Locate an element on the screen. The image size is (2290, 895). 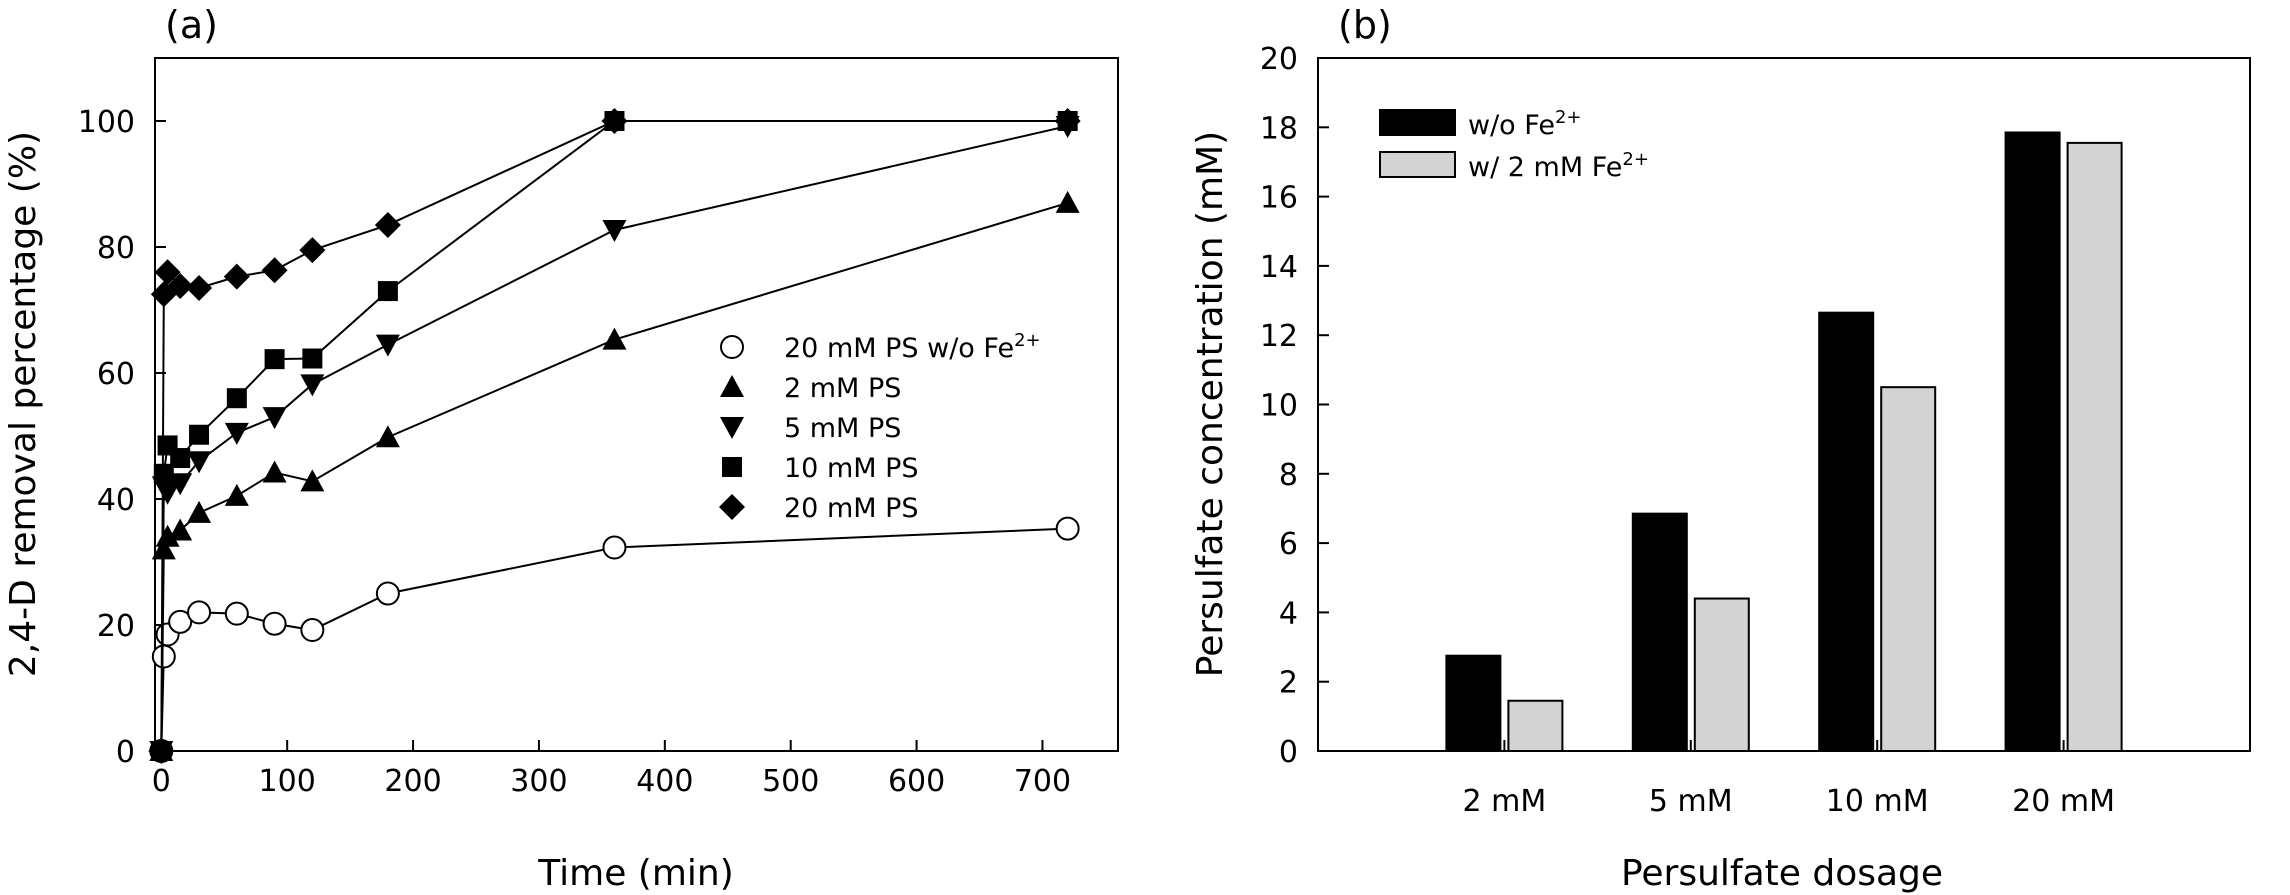
panel-b-legend-label-text: w/o Fe is located at coordinates (1511, 125).